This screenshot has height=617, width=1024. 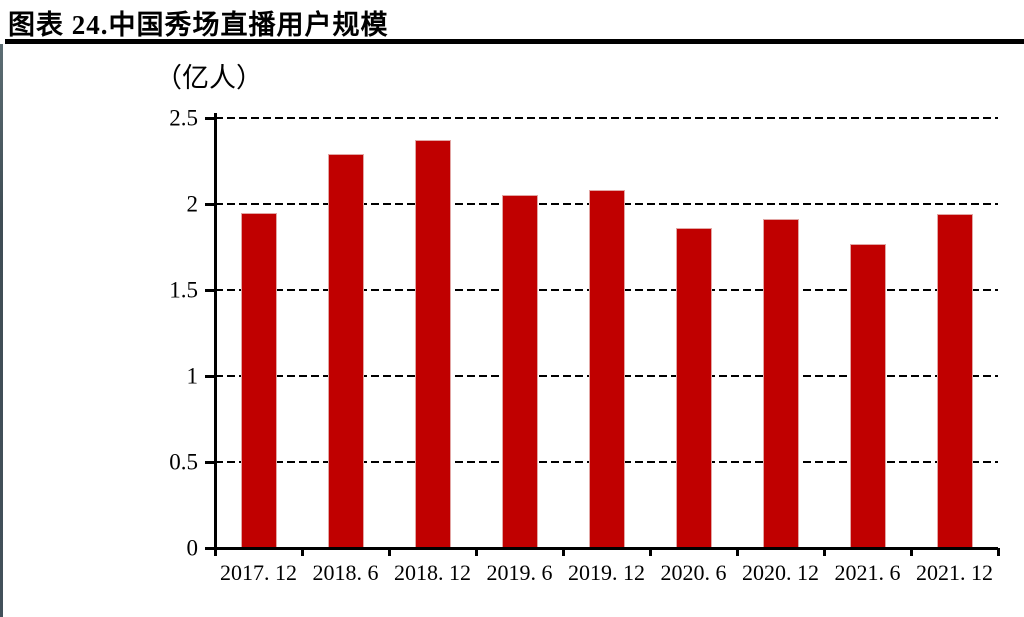 What do you see at coordinates (198, 25) in the screenshot?
I see `figure-title: 图表 24.中国秀场直播用户规模` at bounding box center [198, 25].